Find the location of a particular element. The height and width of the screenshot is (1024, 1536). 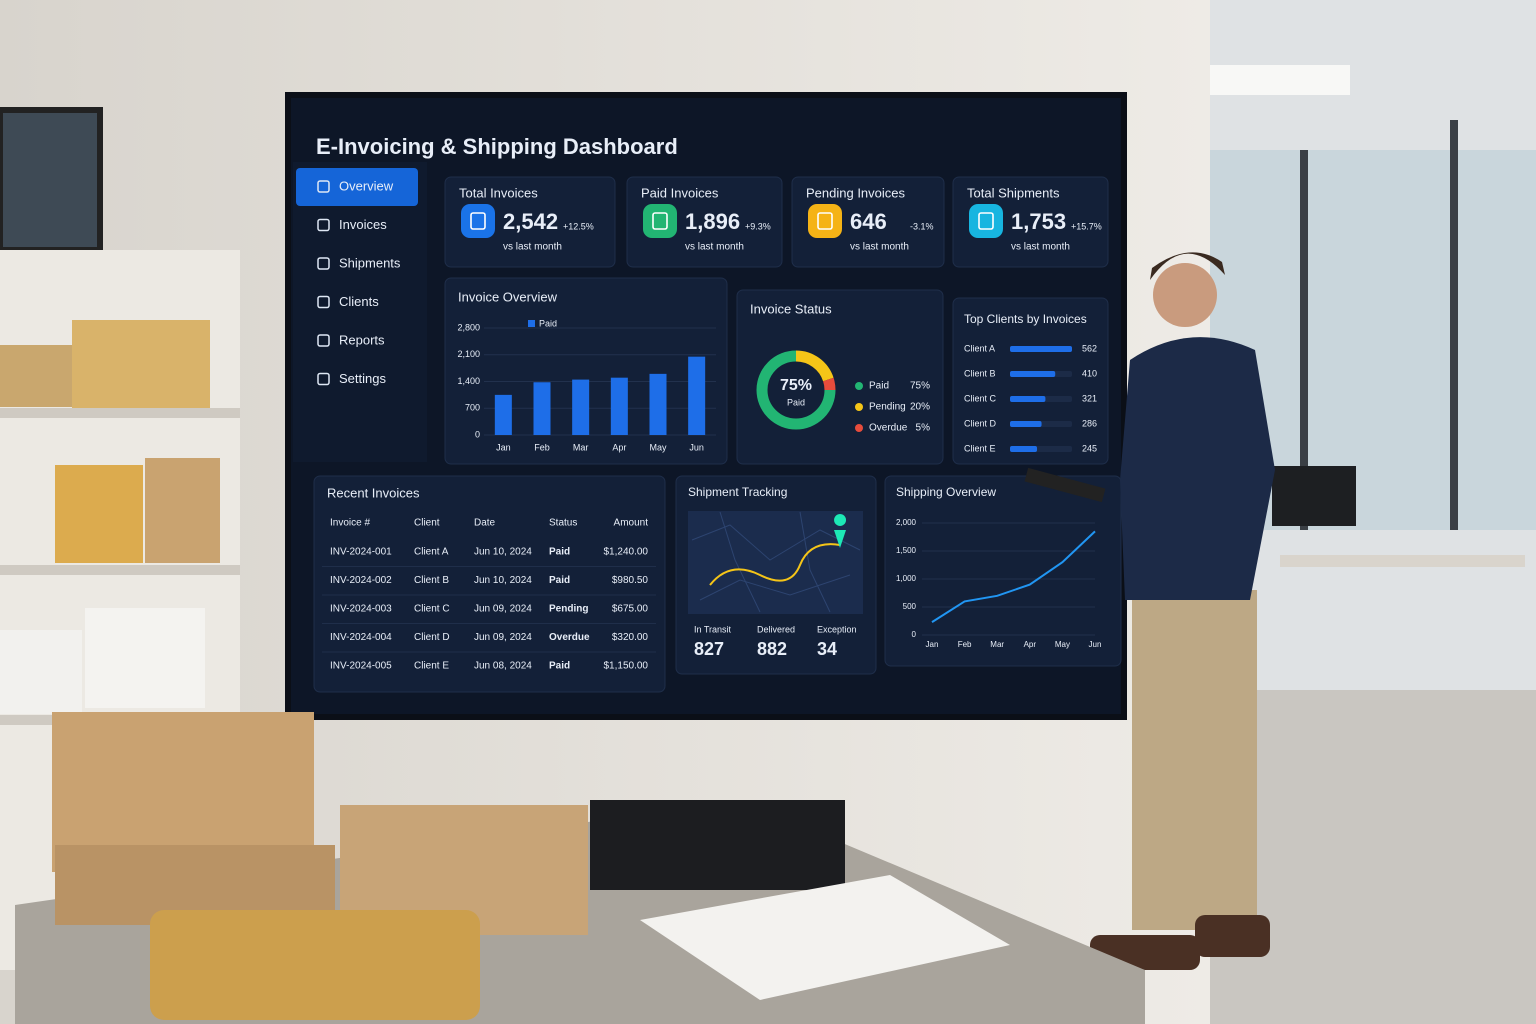

sidebar is located at coordinates (360, 312).